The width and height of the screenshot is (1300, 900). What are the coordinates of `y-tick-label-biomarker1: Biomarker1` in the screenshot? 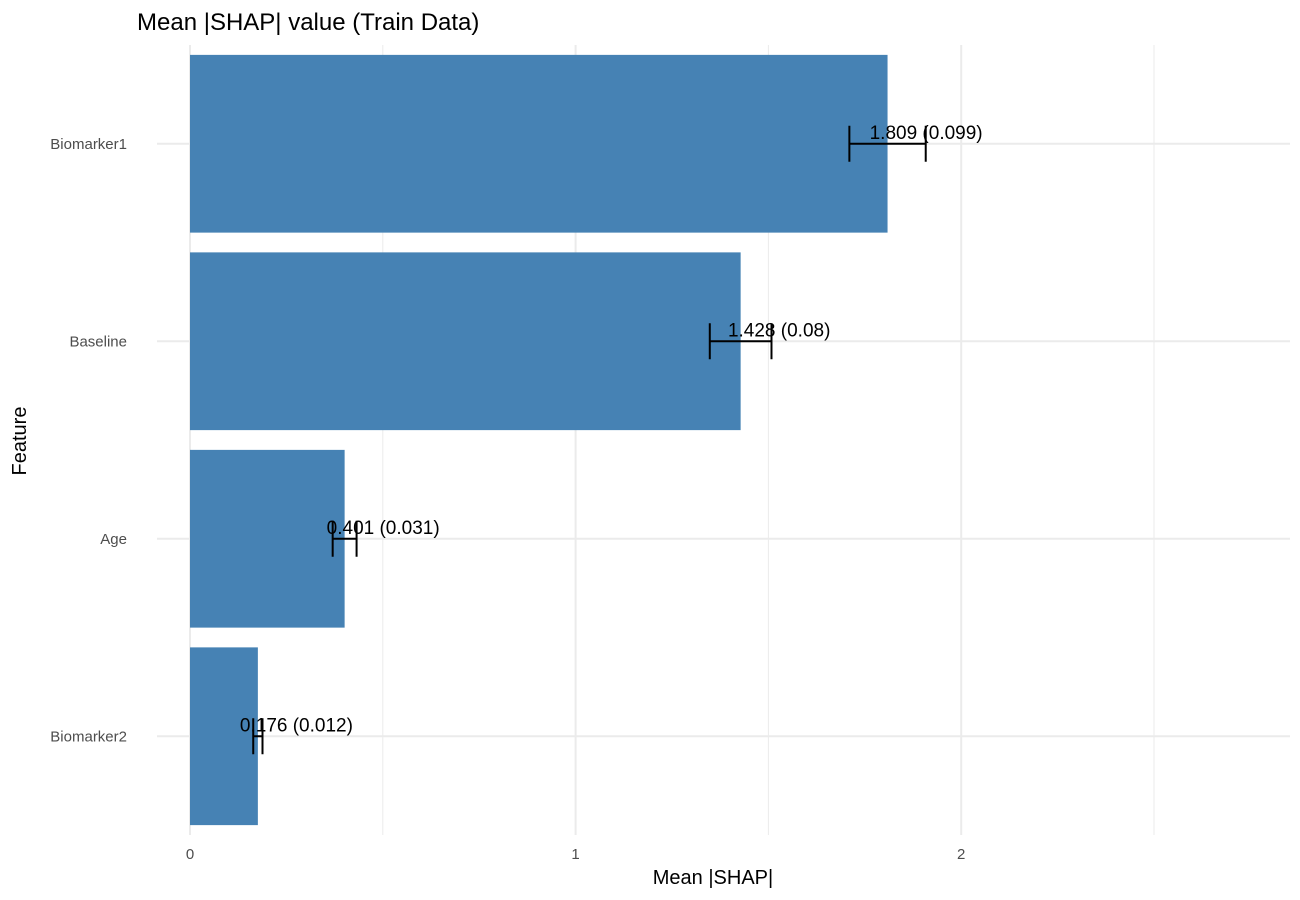 It's located at (88, 144).